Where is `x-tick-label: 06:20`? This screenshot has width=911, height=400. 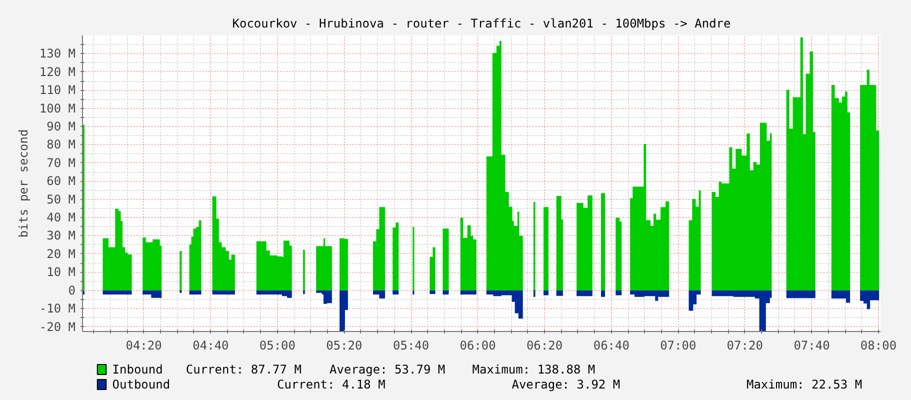 x-tick-label: 06:20 is located at coordinates (544, 345).